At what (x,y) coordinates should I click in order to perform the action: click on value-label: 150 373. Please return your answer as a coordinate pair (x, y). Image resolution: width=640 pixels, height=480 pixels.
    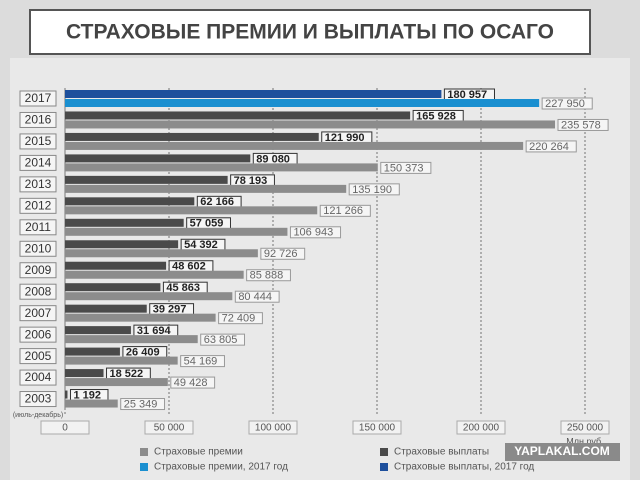
    Looking at the image, I should click on (404, 168).